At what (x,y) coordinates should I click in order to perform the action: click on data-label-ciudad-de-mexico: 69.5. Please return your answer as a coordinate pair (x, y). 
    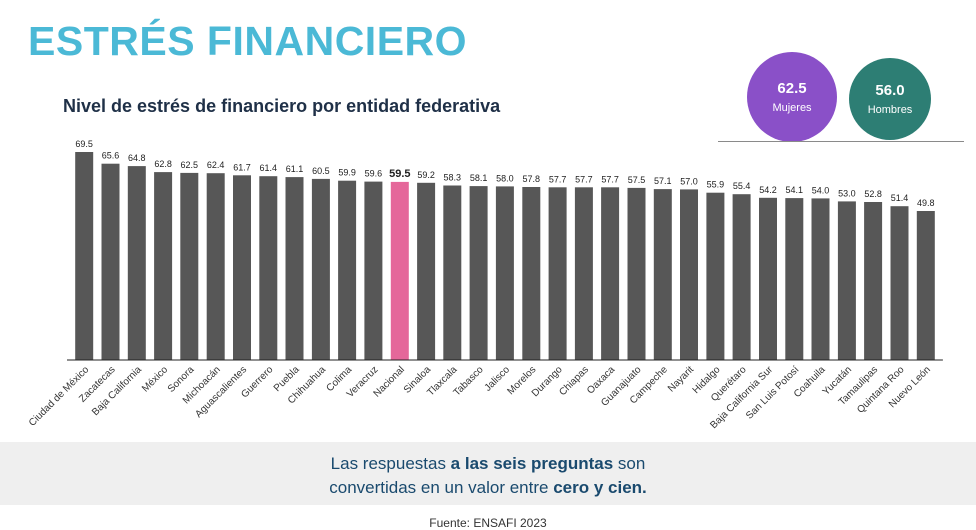
    Looking at the image, I should click on (84, 144).